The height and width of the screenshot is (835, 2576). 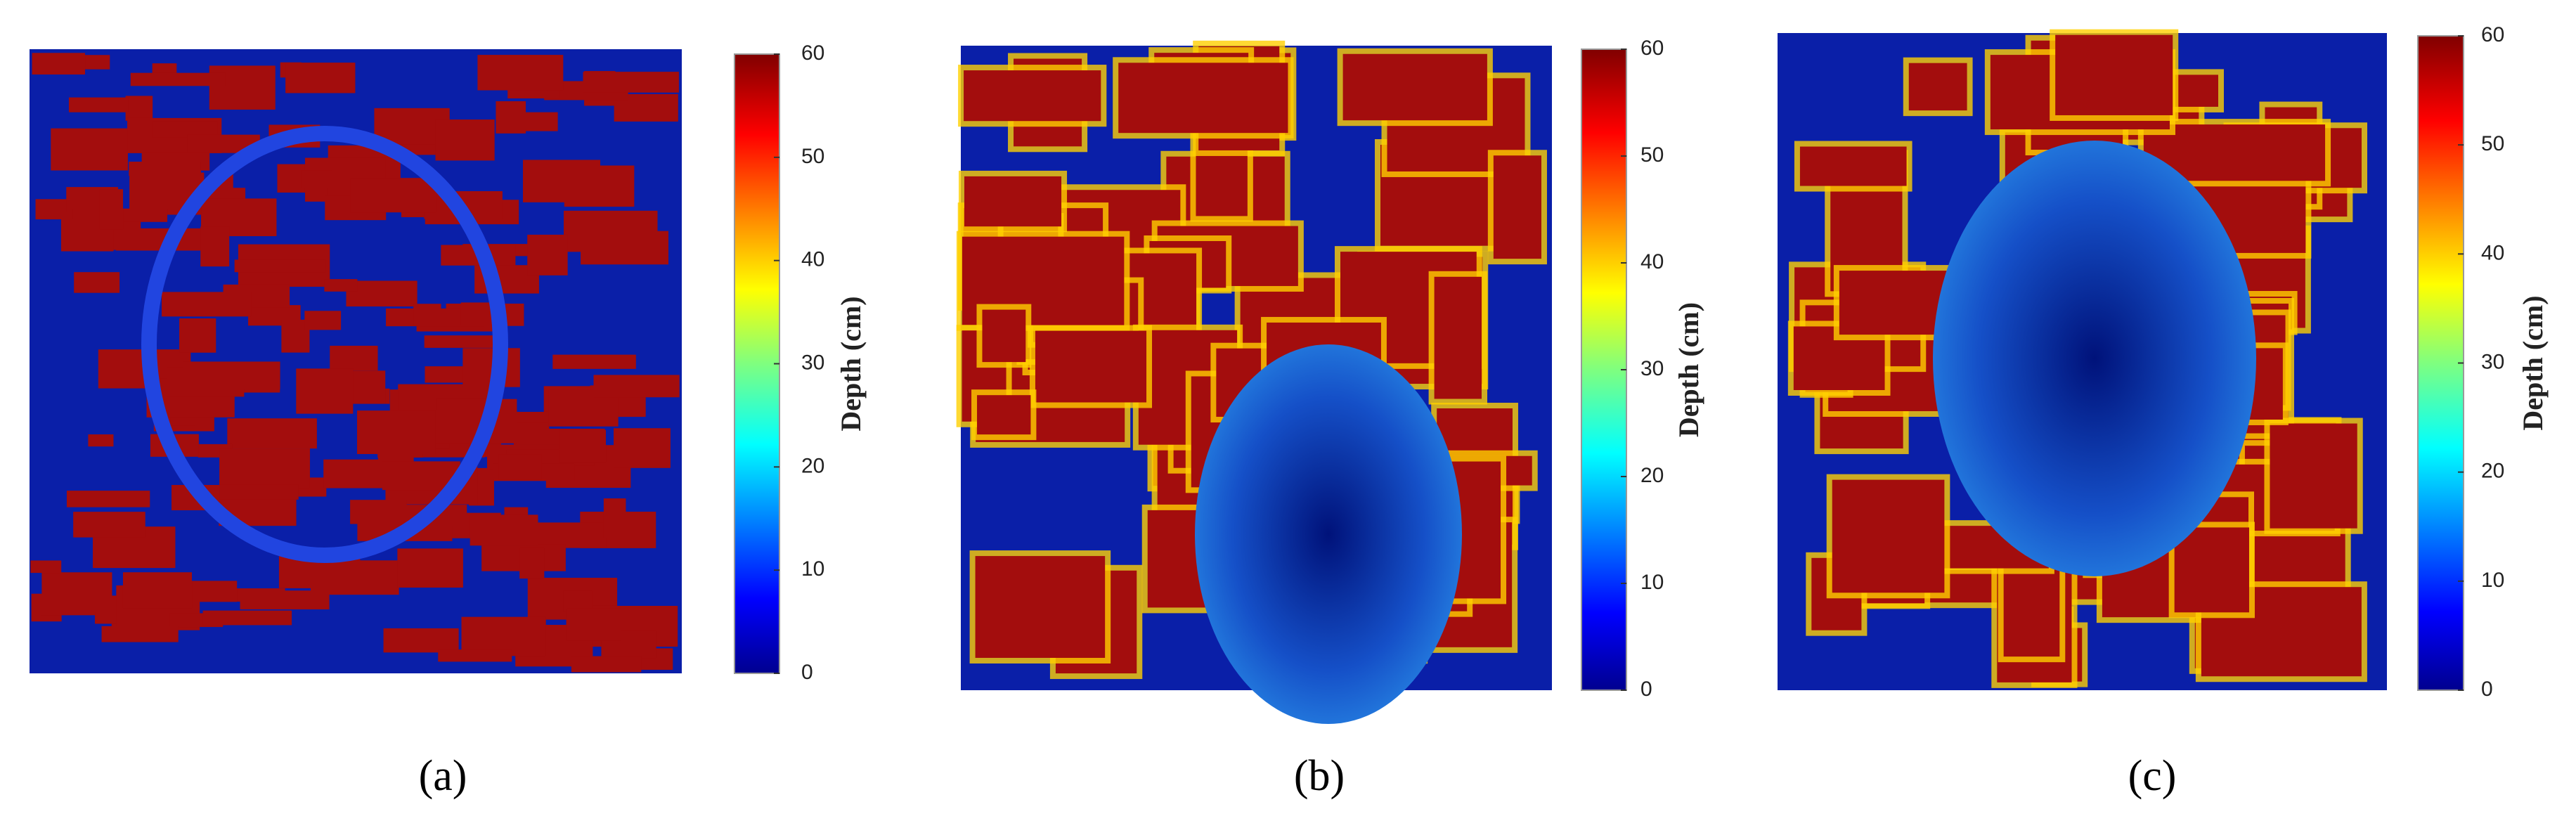 What do you see at coordinates (443, 776) in the screenshot?
I see `panel-caption: (a)` at bounding box center [443, 776].